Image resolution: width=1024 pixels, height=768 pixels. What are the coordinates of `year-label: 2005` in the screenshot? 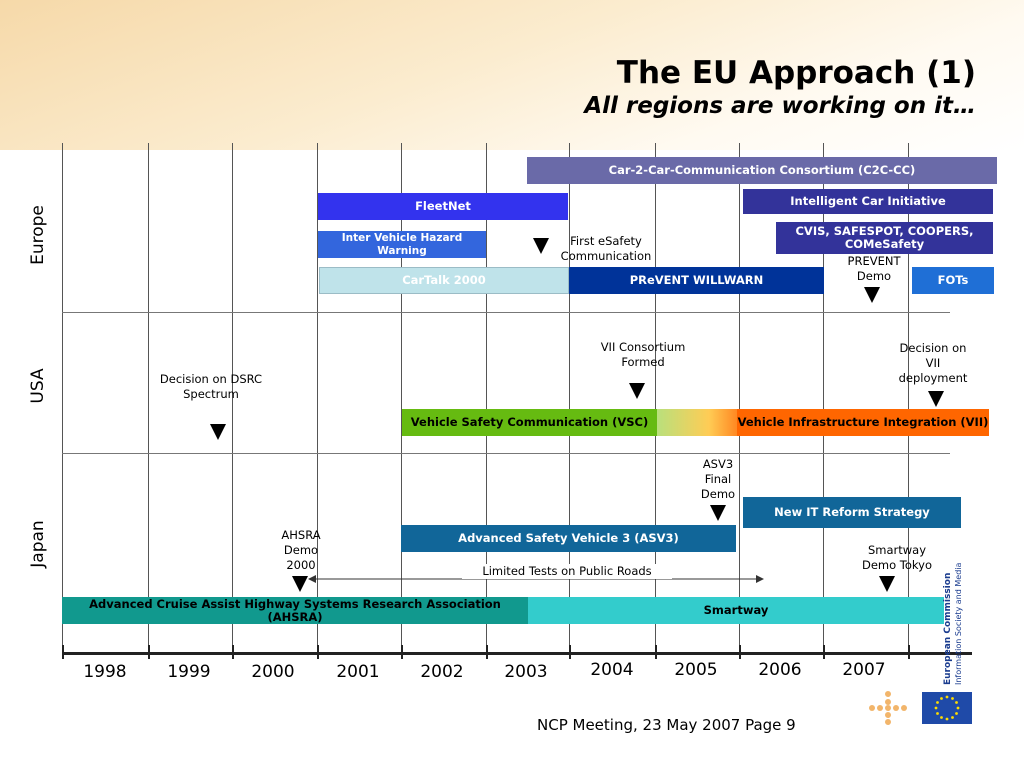 It's located at (696, 670).